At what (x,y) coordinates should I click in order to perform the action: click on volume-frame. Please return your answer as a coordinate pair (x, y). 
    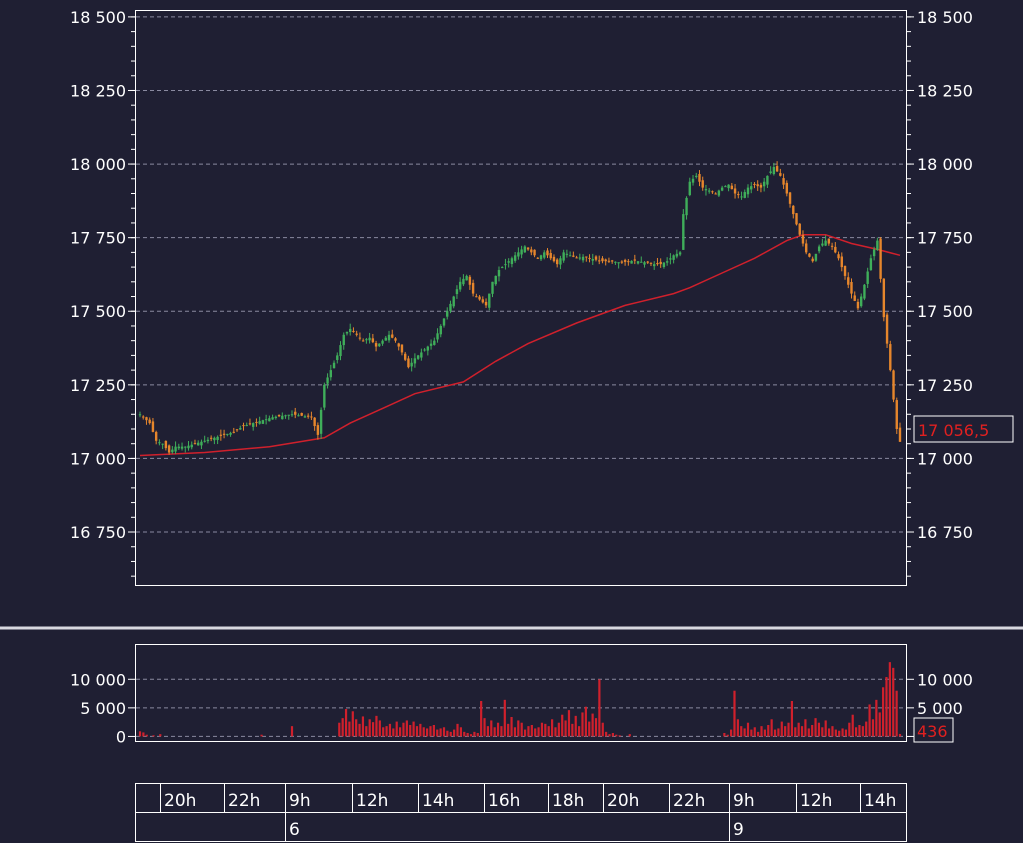
    Looking at the image, I should click on (521, 693).